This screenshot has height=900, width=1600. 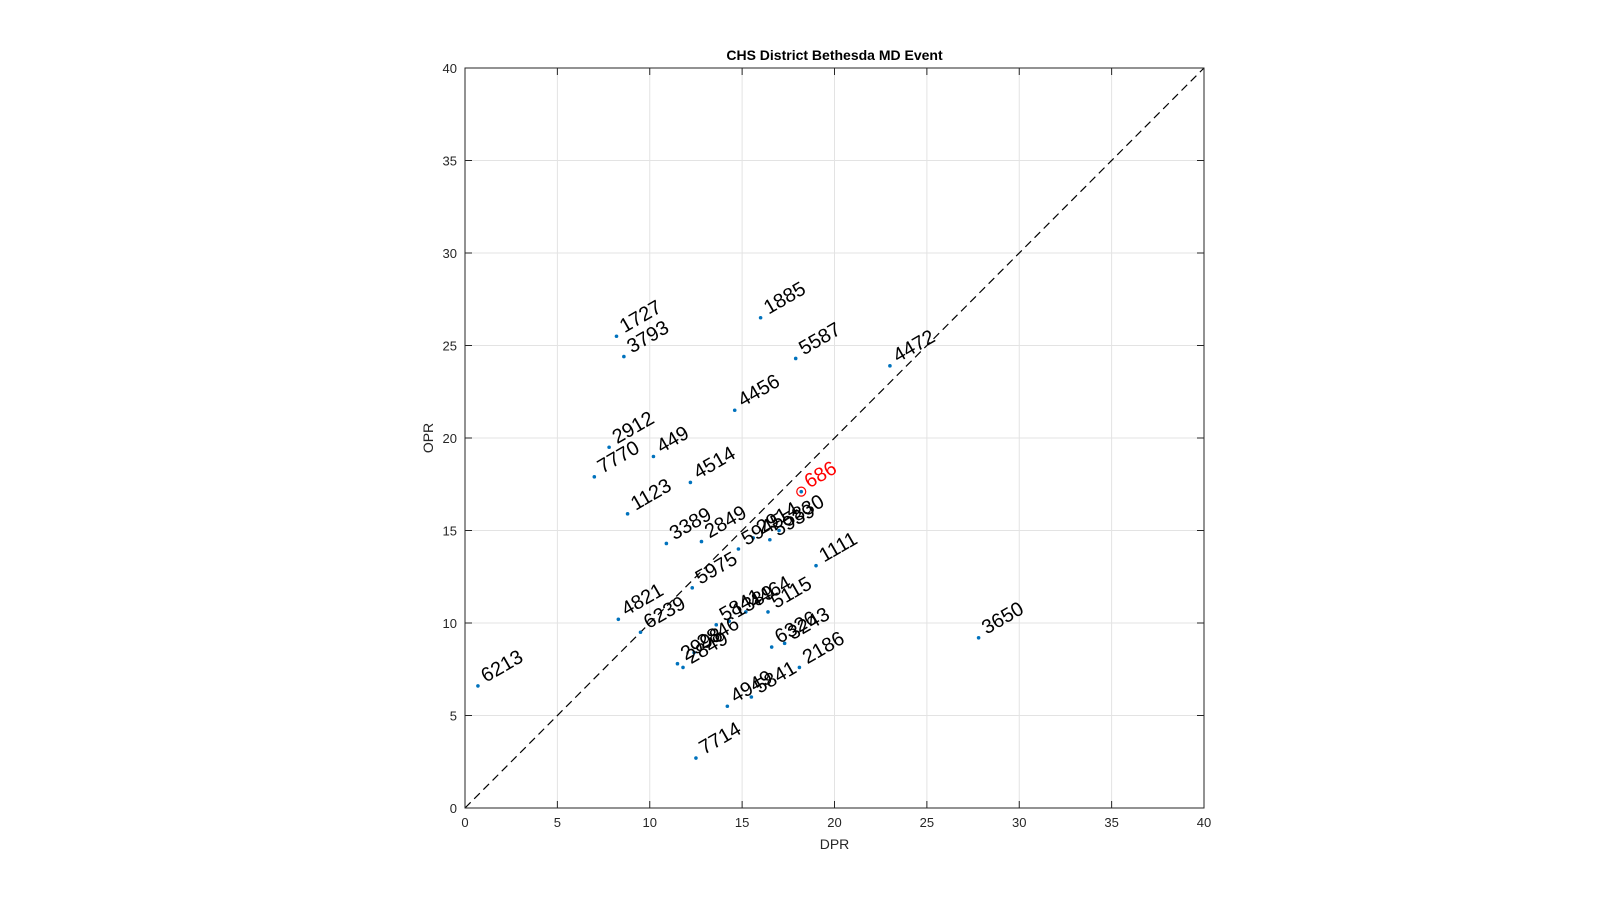 I want to click on y-tick-label: 0, so click(x=453, y=808).